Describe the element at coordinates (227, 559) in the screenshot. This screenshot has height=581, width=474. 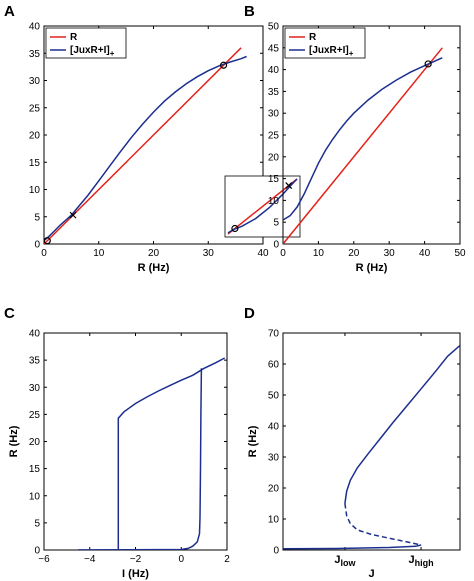
I see `x-tick-label: 2` at that location.